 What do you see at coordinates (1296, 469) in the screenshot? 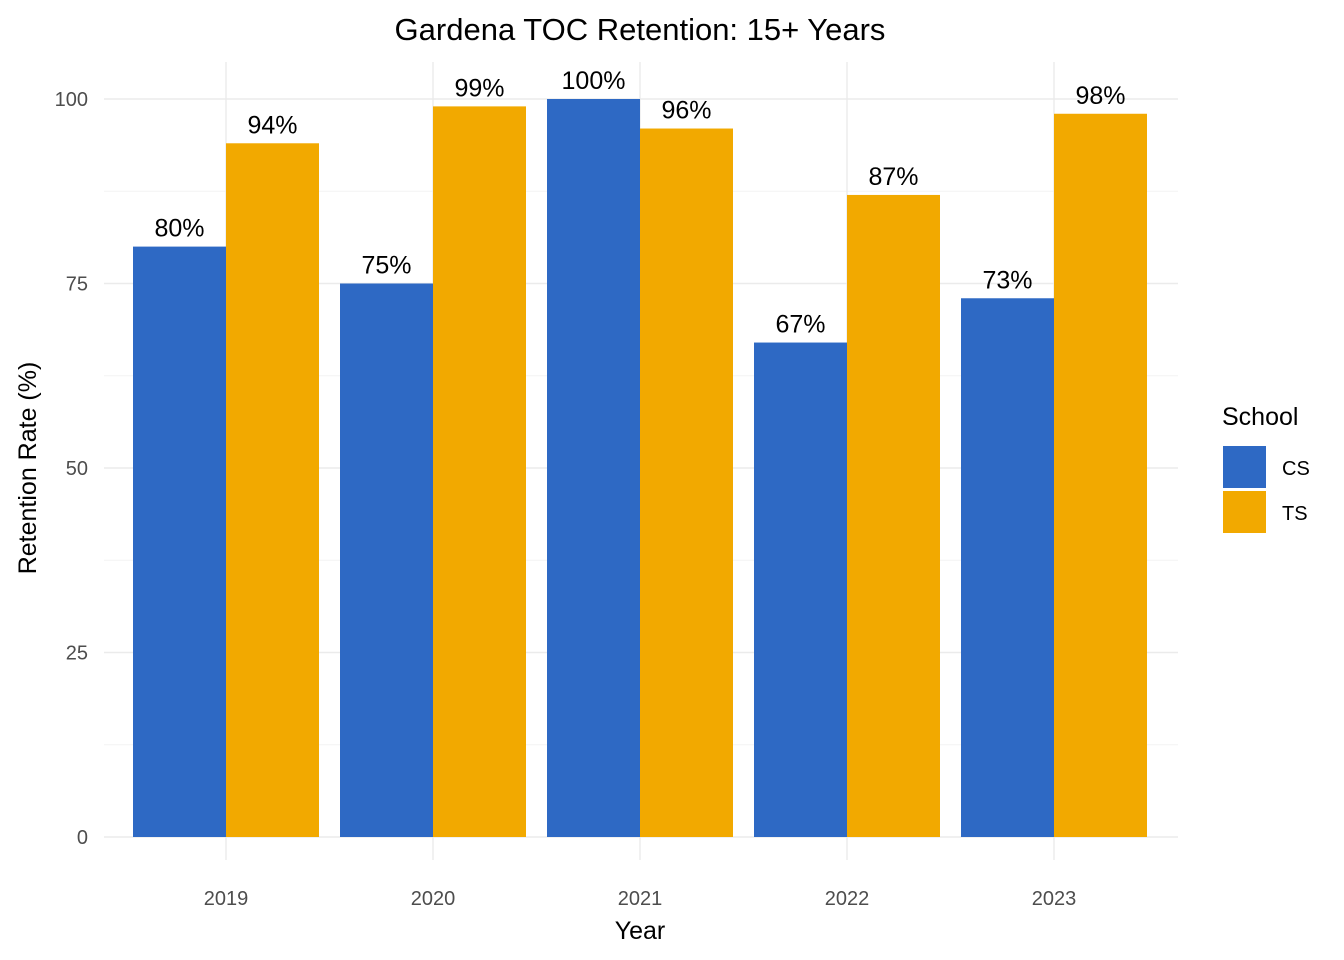
I see `legend-label-cs: CS` at bounding box center [1296, 469].